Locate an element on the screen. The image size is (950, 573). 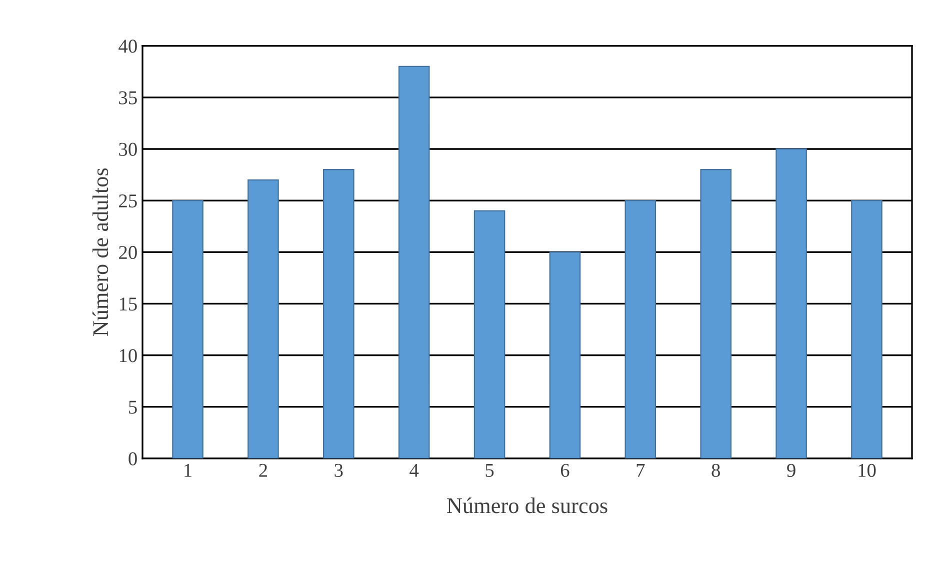
x-tick-label: 9 is located at coordinates (791, 470).